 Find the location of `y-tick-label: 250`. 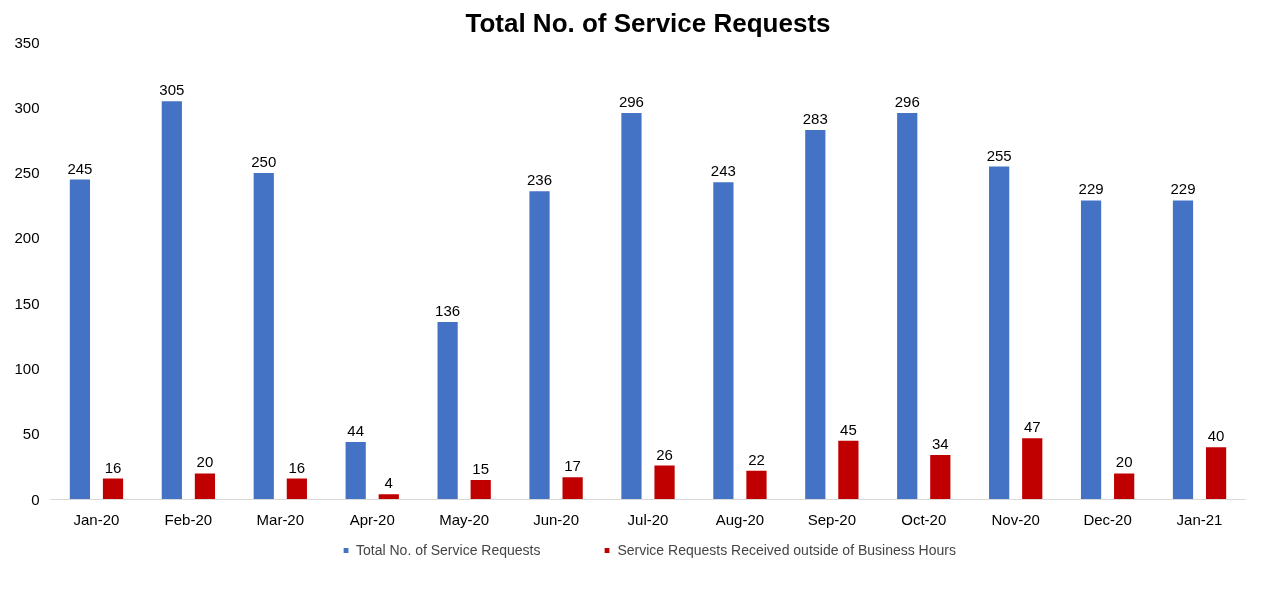

y-tick-label: 250 is located at coordinates (27, 173).